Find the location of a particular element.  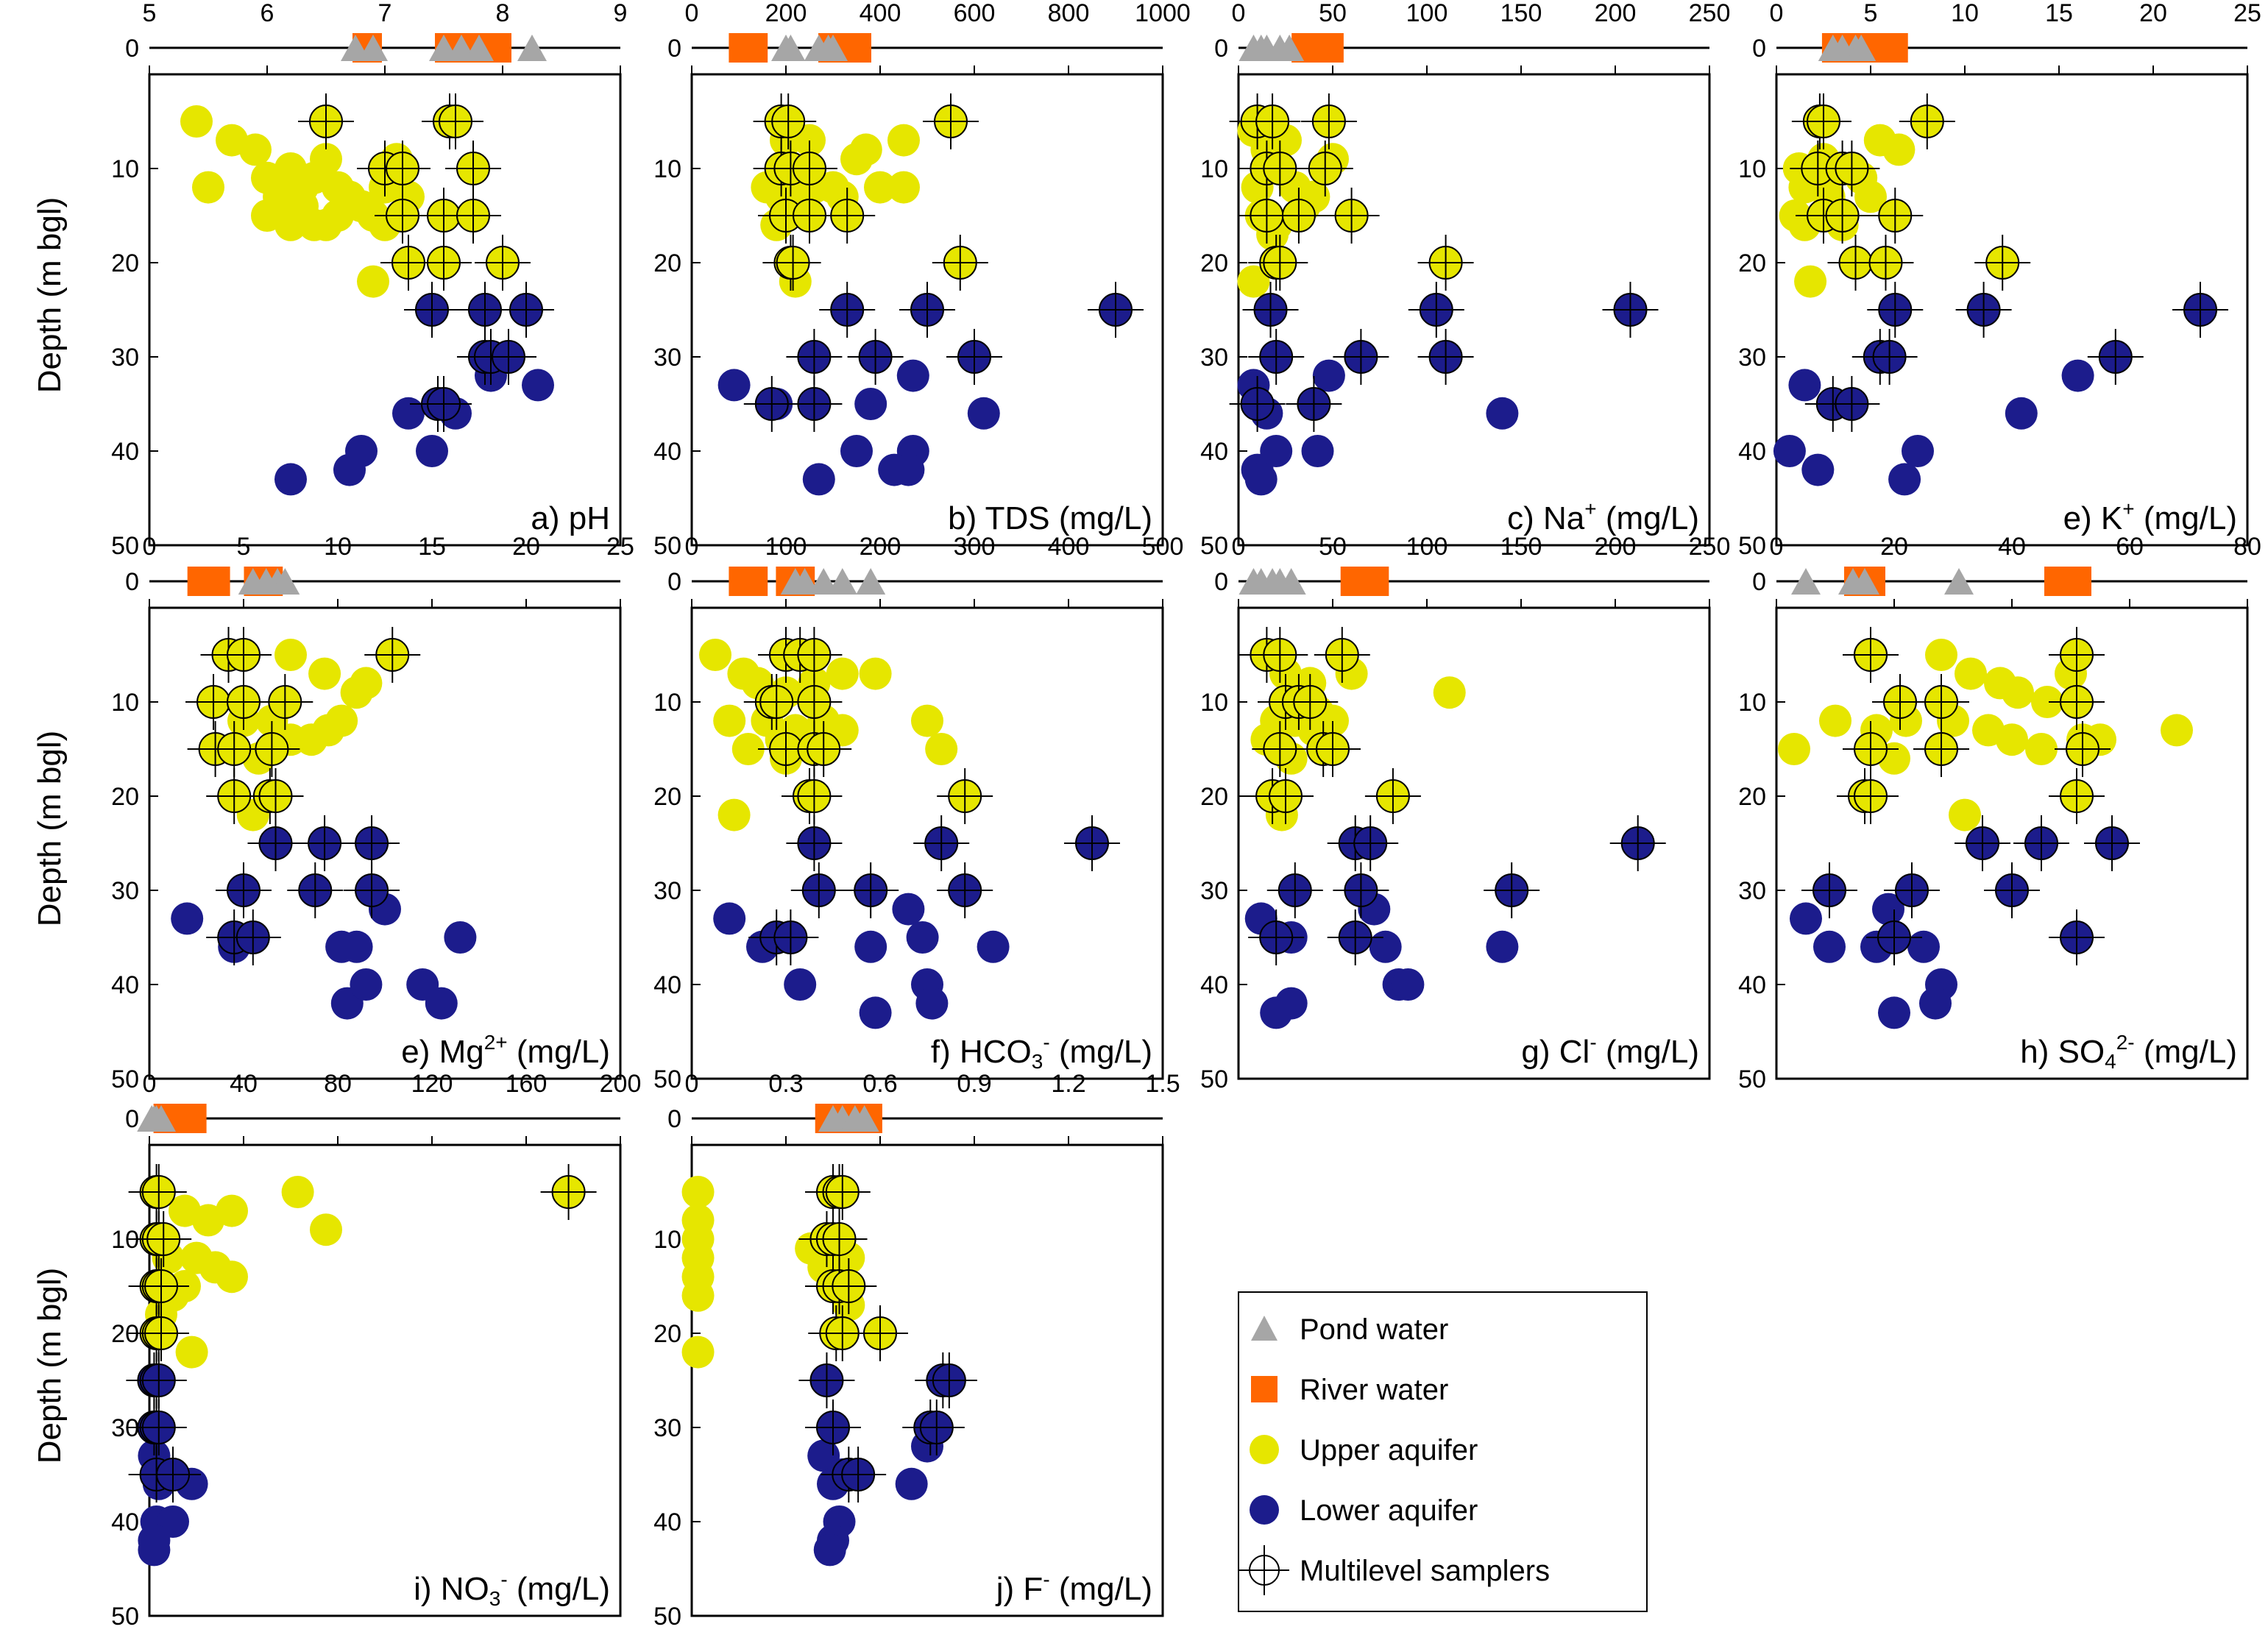

panel-4: 0 5 10 15 20 25 0 10 20 30 40 50 e) K+ (mg/L) is located at coordinates (1999, 280).